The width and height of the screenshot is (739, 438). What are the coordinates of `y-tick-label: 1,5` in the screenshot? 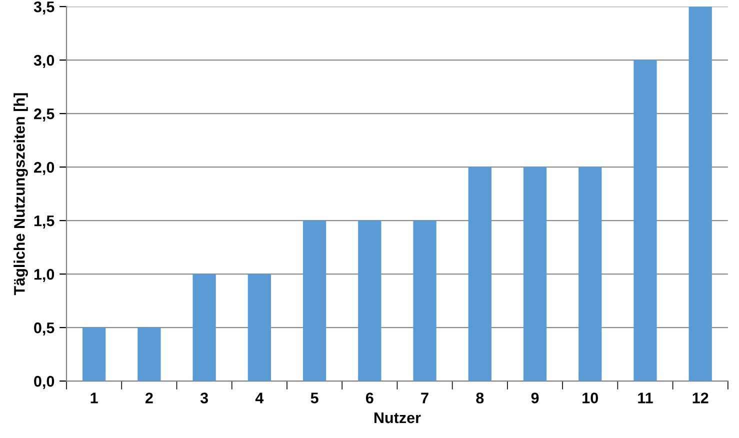 It's located at (44, 222).